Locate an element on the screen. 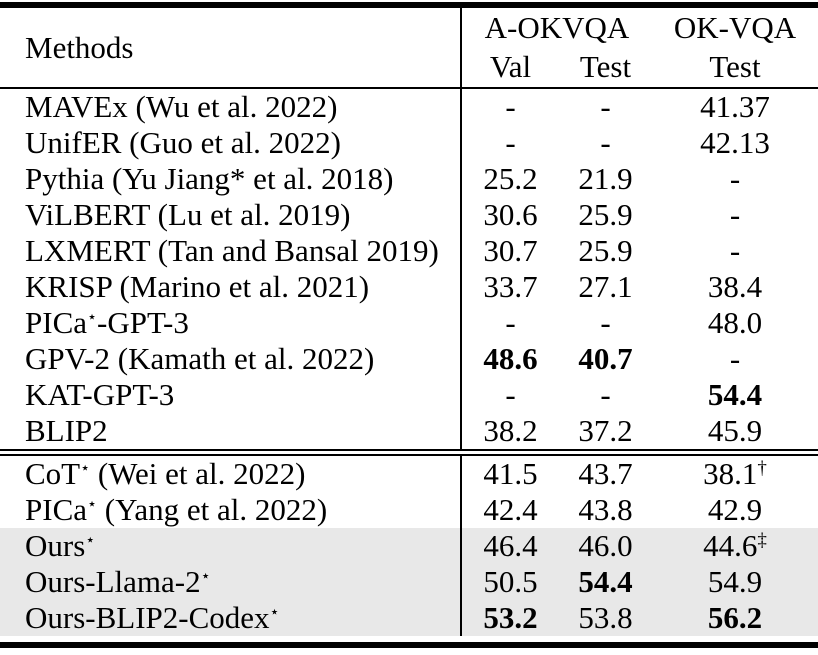 This screenshot has height=655, width=818. section-separator-rule is located at coordinates (409, 452).